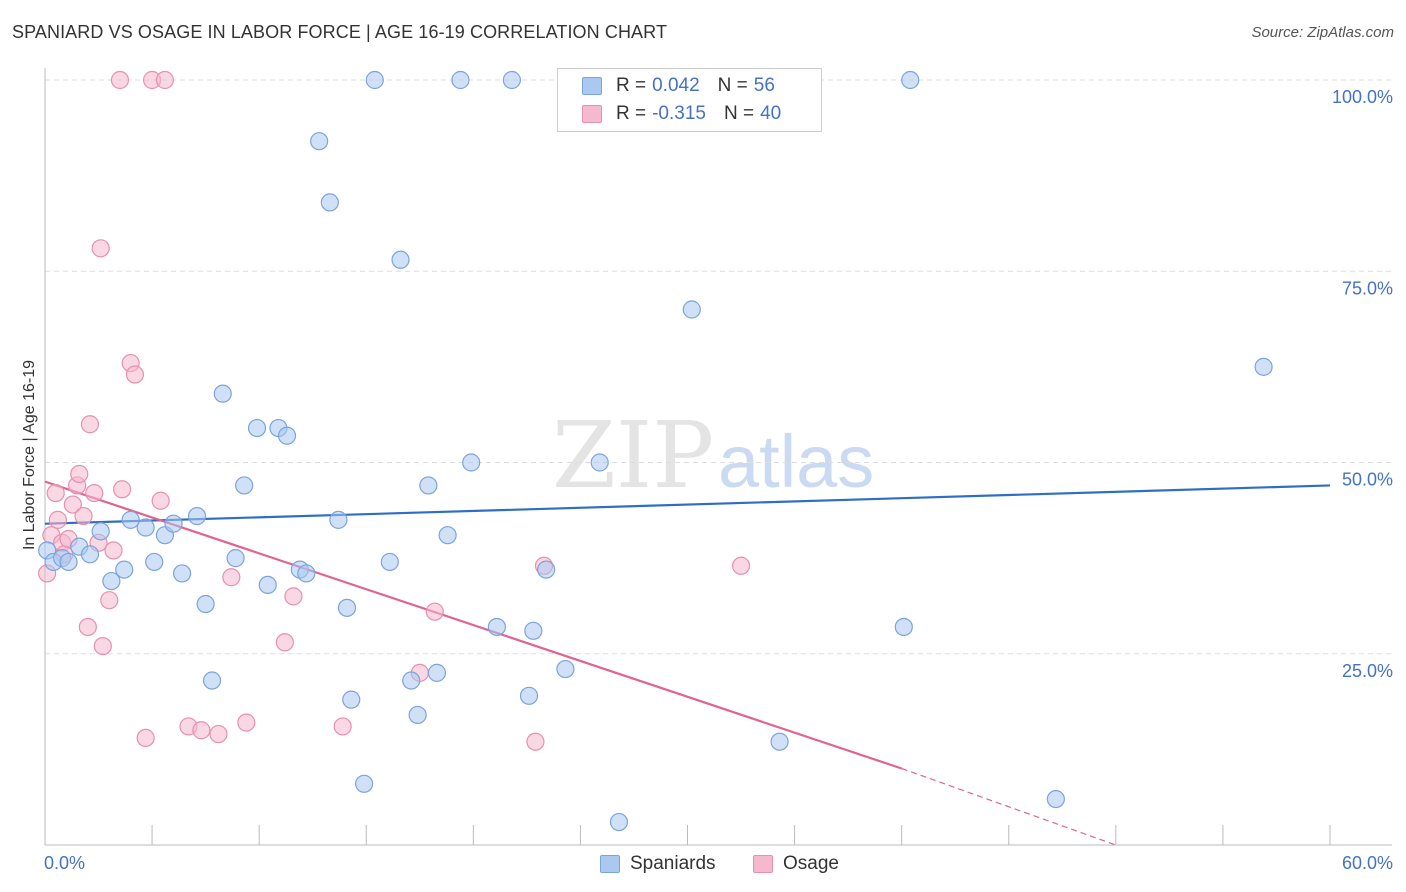 This screenshot has height=892, width=1406. I want to click on legend-swatch-osage, so click(592, 114).